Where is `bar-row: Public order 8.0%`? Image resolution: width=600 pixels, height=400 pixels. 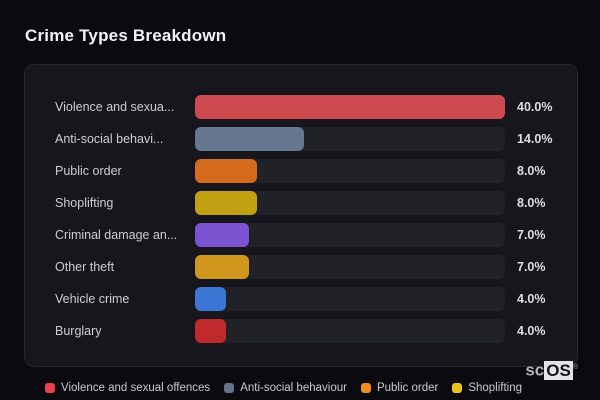 bar-row: Public order 8.0% is located at coordinates (316, 171).